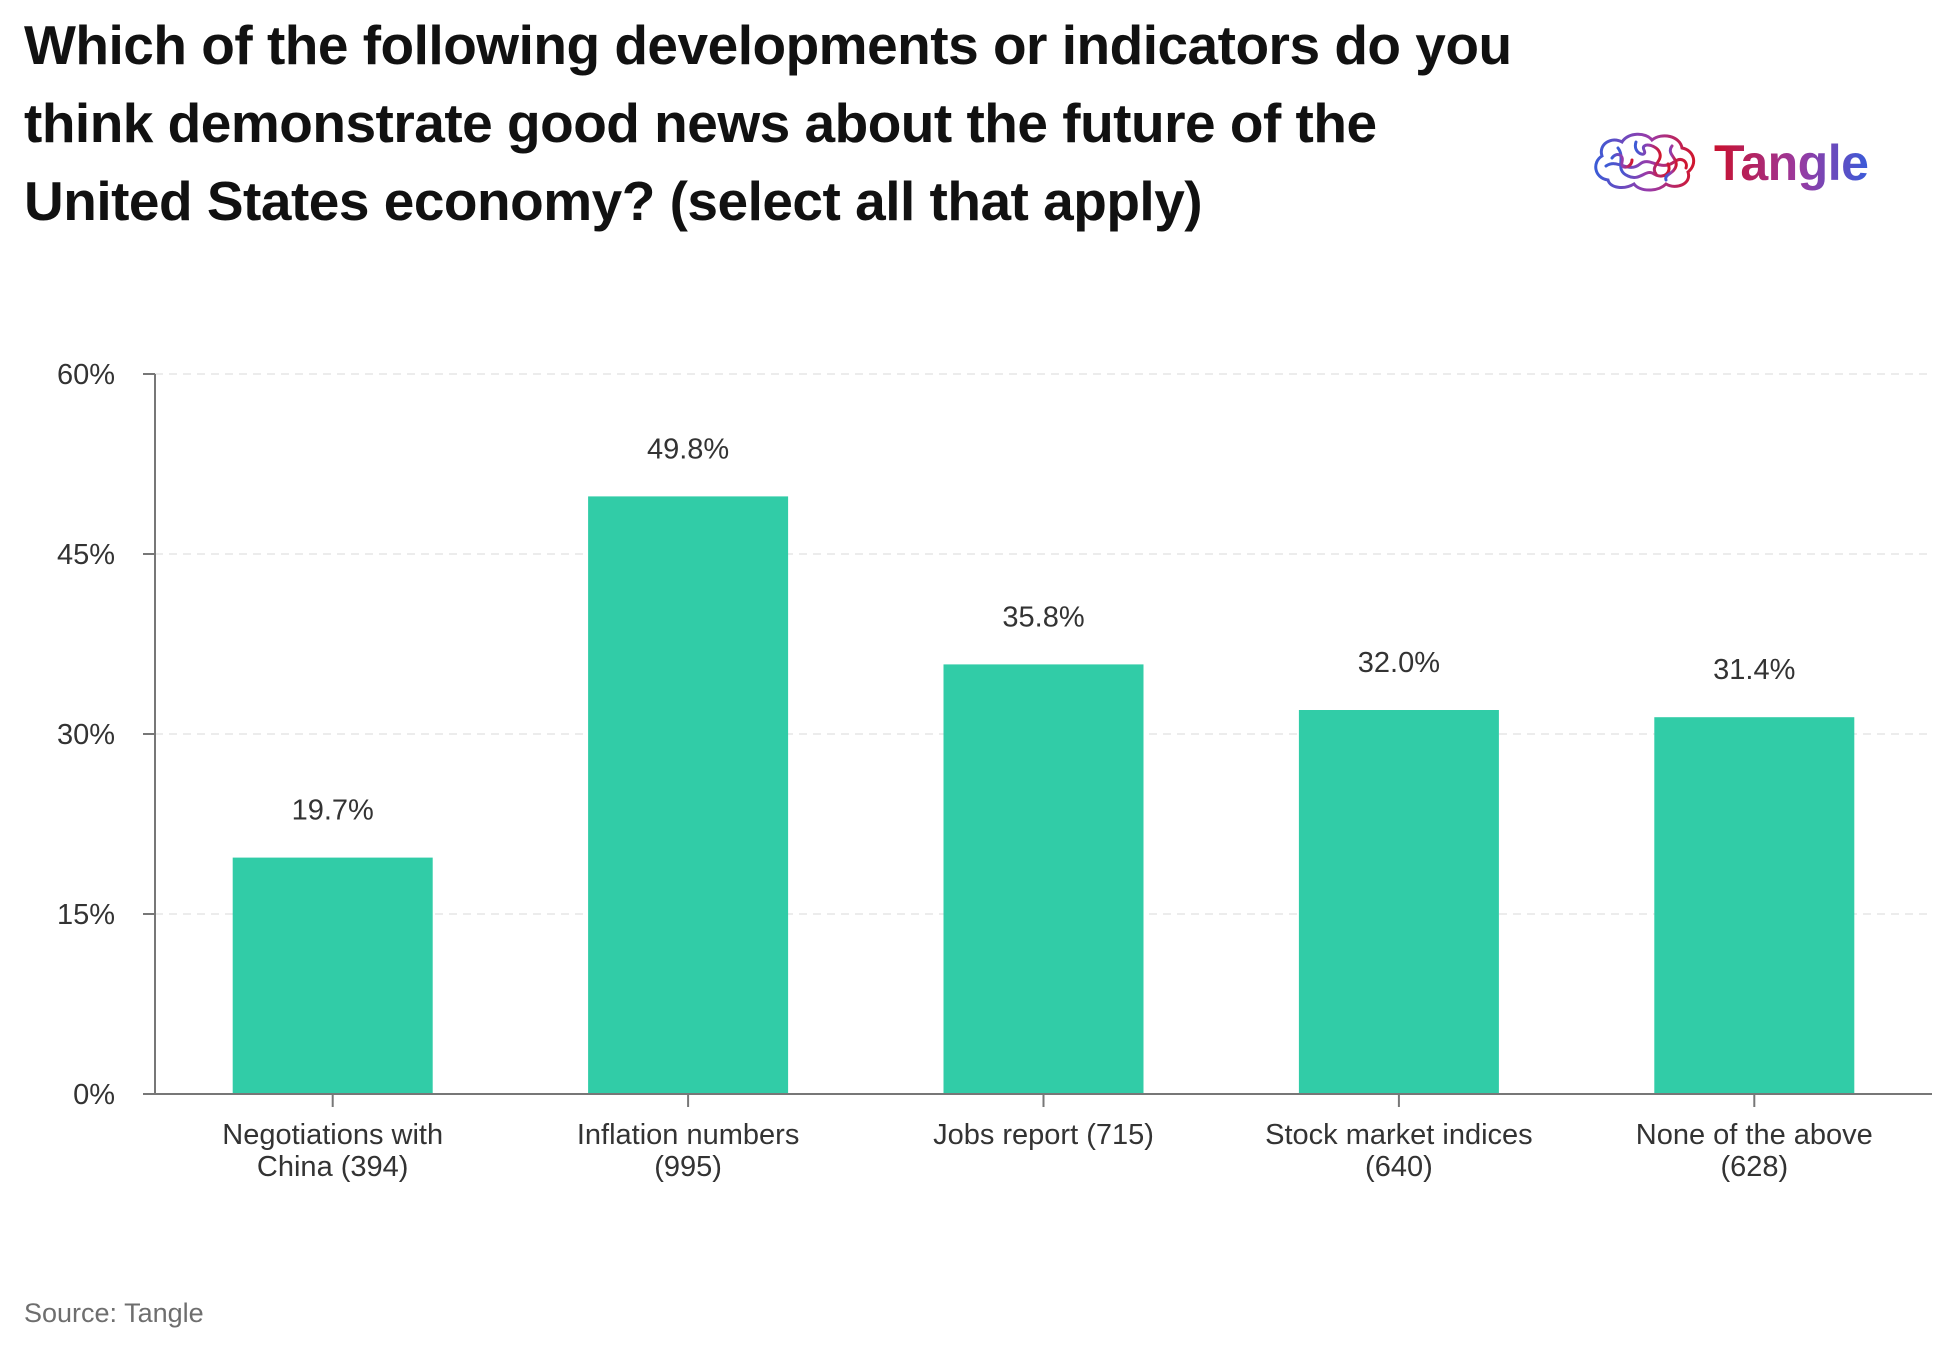 The image size is (1960, 1346). What do you see at coordinates (1043, 617) in the screenshot?
I see `data-label: 35.8%` at bounding box center [1043, 617].